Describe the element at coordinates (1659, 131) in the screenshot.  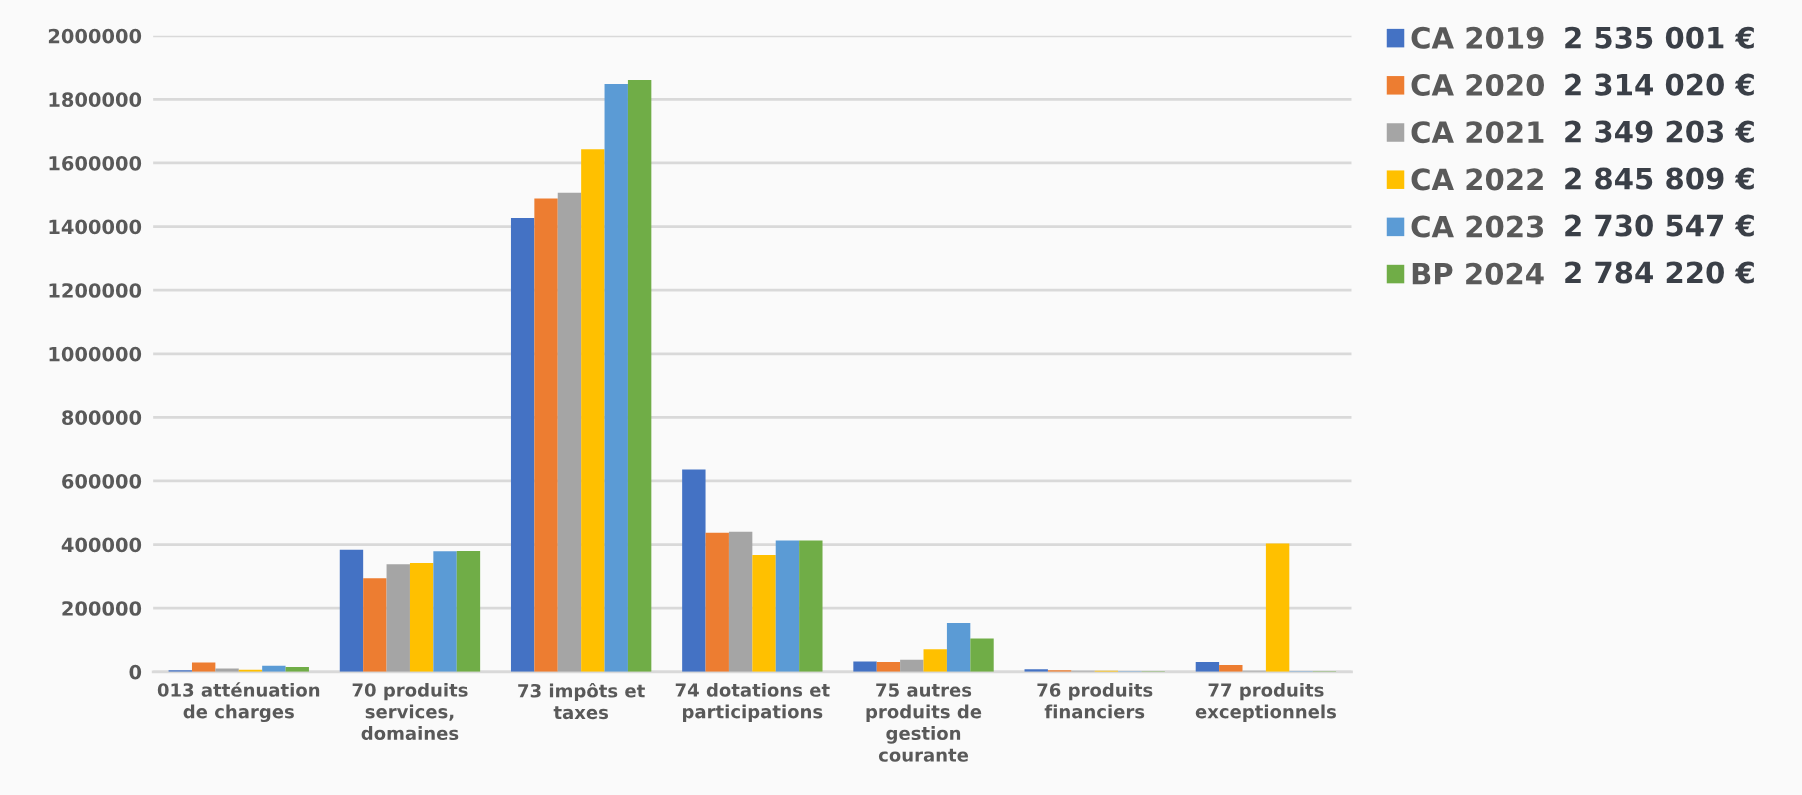
I see `text: 2 349 203 €` at that location.